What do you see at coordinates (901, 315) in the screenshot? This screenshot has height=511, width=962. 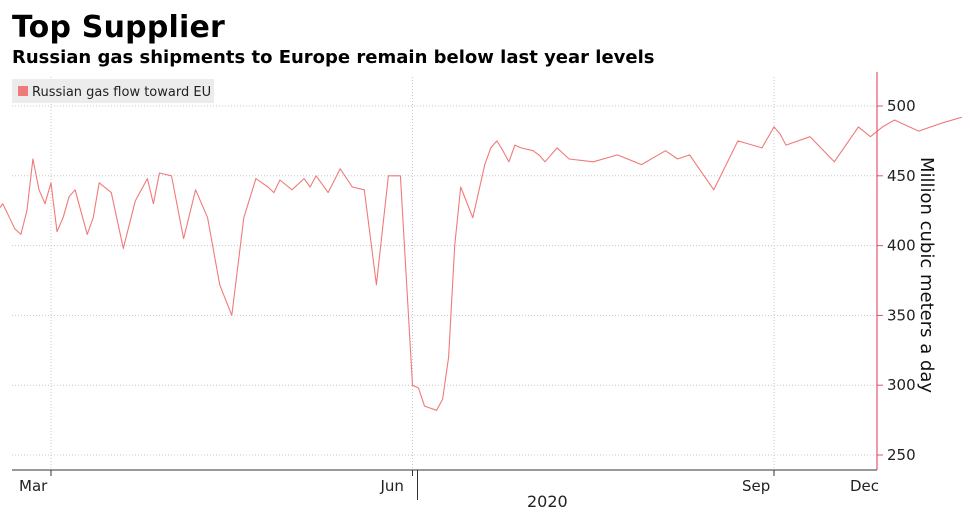 I see `y-tick-label: 350` at bounding box center [901, 315].